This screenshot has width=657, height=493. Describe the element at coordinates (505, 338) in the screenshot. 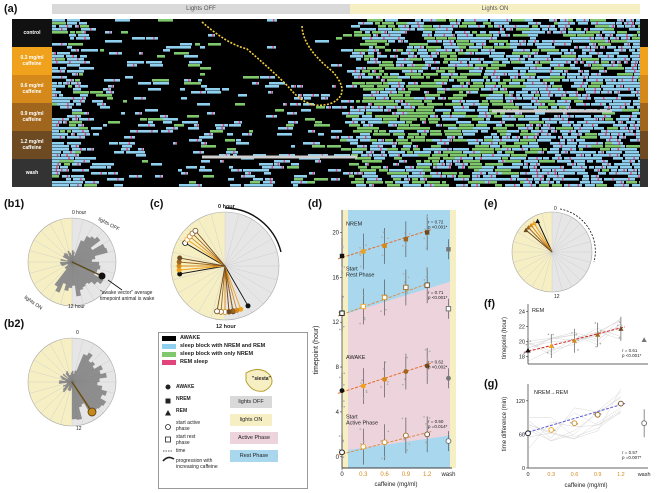

I see `f-ylabel: timepoint (hour)` at that location.